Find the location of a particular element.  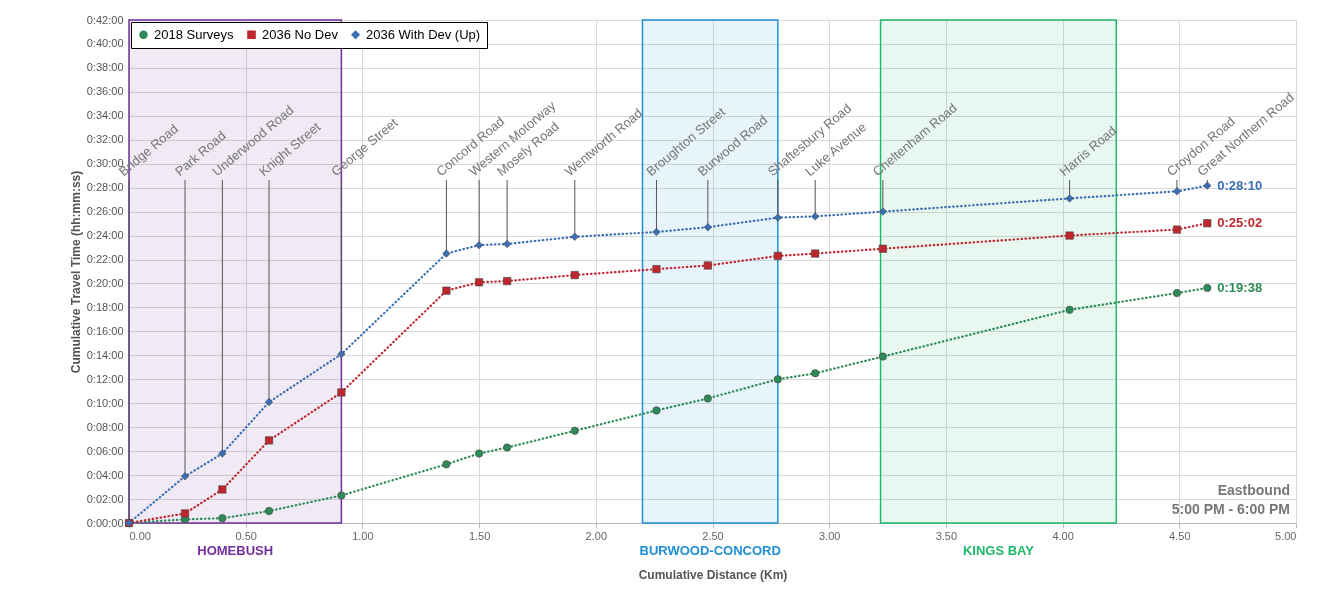

band-label: KINGS BAY is located at coordinates (998, 550).